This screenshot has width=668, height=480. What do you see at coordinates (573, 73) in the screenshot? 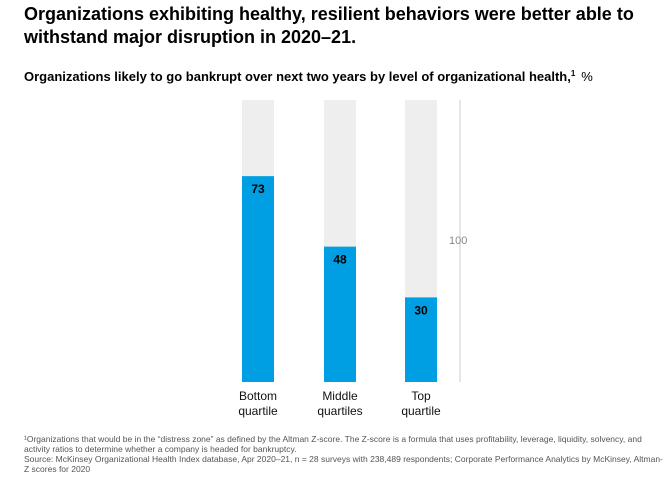
I see `subtitle-footnote-mark: 1` at bounding box center [573, 73].